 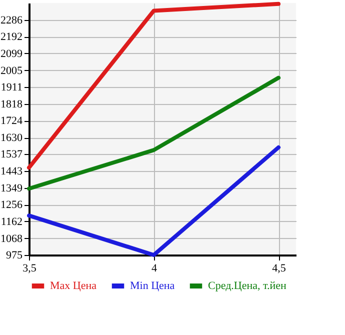 What do you see at coordinates (11, 54) in the screenshot?
I see `y-tick-label: 2099` at bounding box center [11, 54].